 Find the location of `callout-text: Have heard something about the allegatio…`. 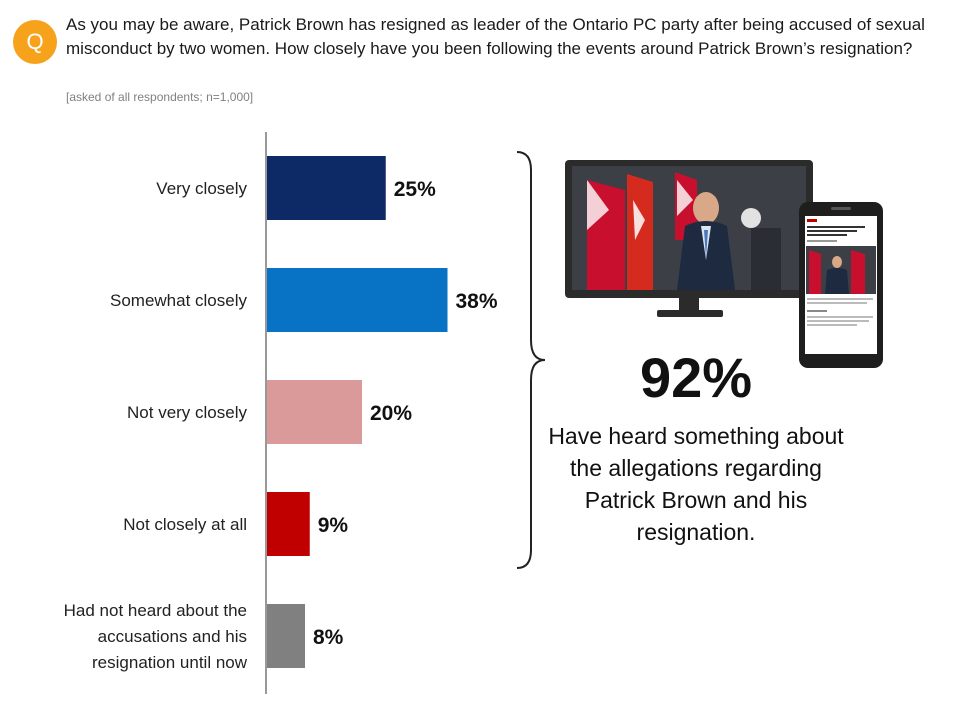

callout-text: Have heard something about the allegatio… is located at coordinates (696, 484).